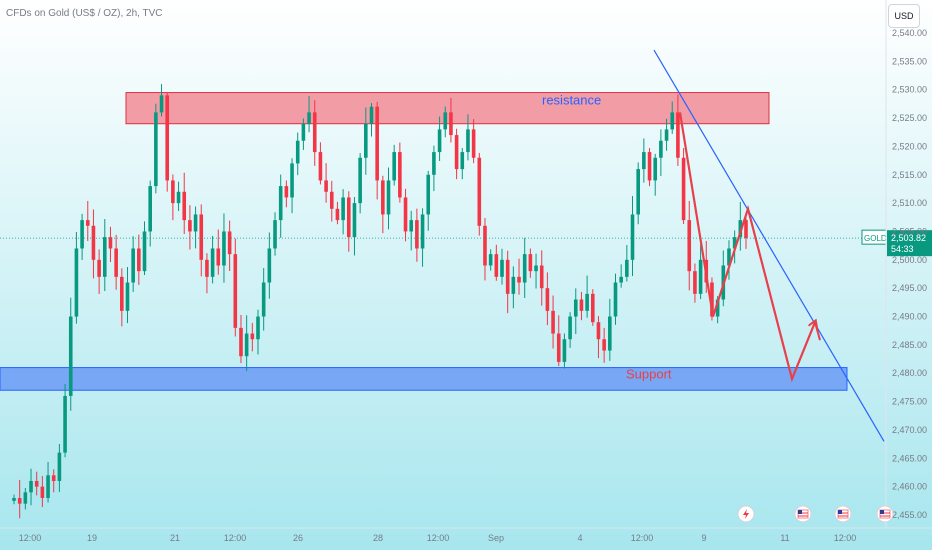 The image size is (932, 550). I want to click on projection-path, so click(746, 247).